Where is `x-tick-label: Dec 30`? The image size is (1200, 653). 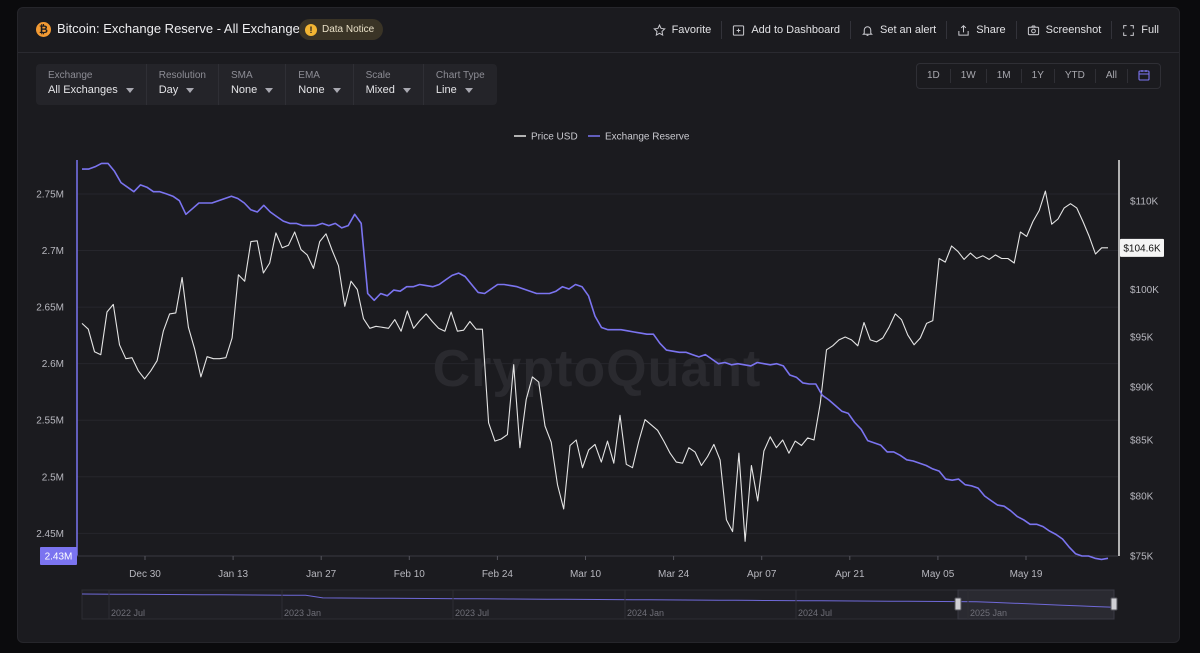
x-tick-label: Dec 30 is located at coordinates (145, 574).